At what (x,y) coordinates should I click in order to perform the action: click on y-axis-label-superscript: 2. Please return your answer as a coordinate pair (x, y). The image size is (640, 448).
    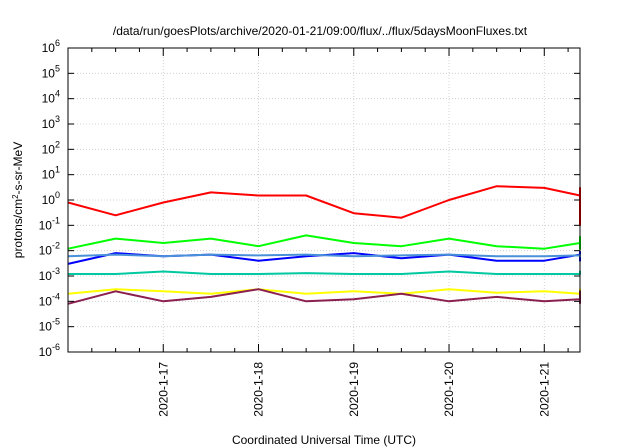
    Looking at the image, I should click on (15, 196).